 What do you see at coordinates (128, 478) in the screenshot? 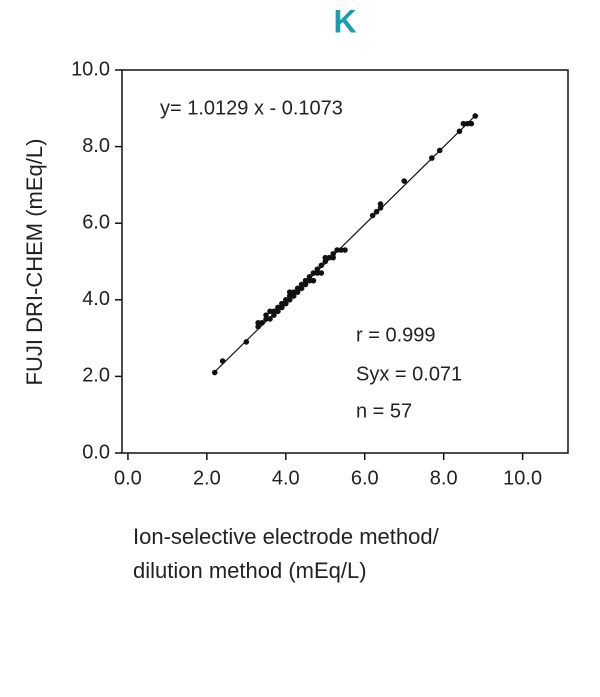
I see `x-tick-label: 0.0` at bounding box center [128, 478].